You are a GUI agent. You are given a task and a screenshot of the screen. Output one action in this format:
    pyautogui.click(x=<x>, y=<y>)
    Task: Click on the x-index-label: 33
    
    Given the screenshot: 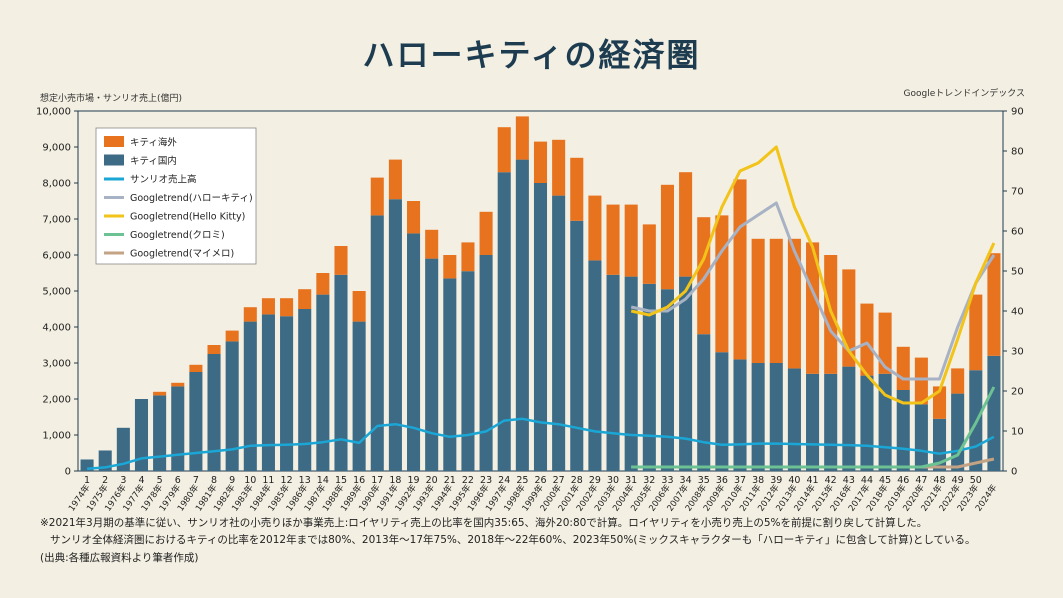 What is the action you would take?
    pyautogui.click(x=667, y=480)
    